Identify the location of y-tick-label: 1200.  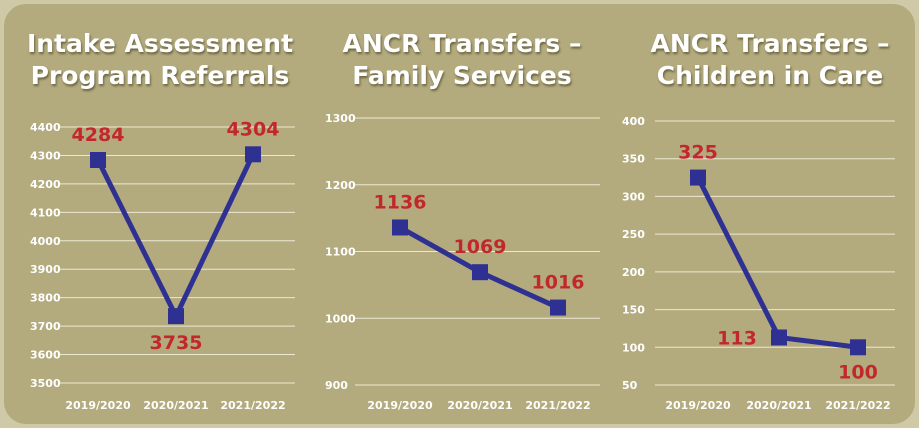
(340, 185).